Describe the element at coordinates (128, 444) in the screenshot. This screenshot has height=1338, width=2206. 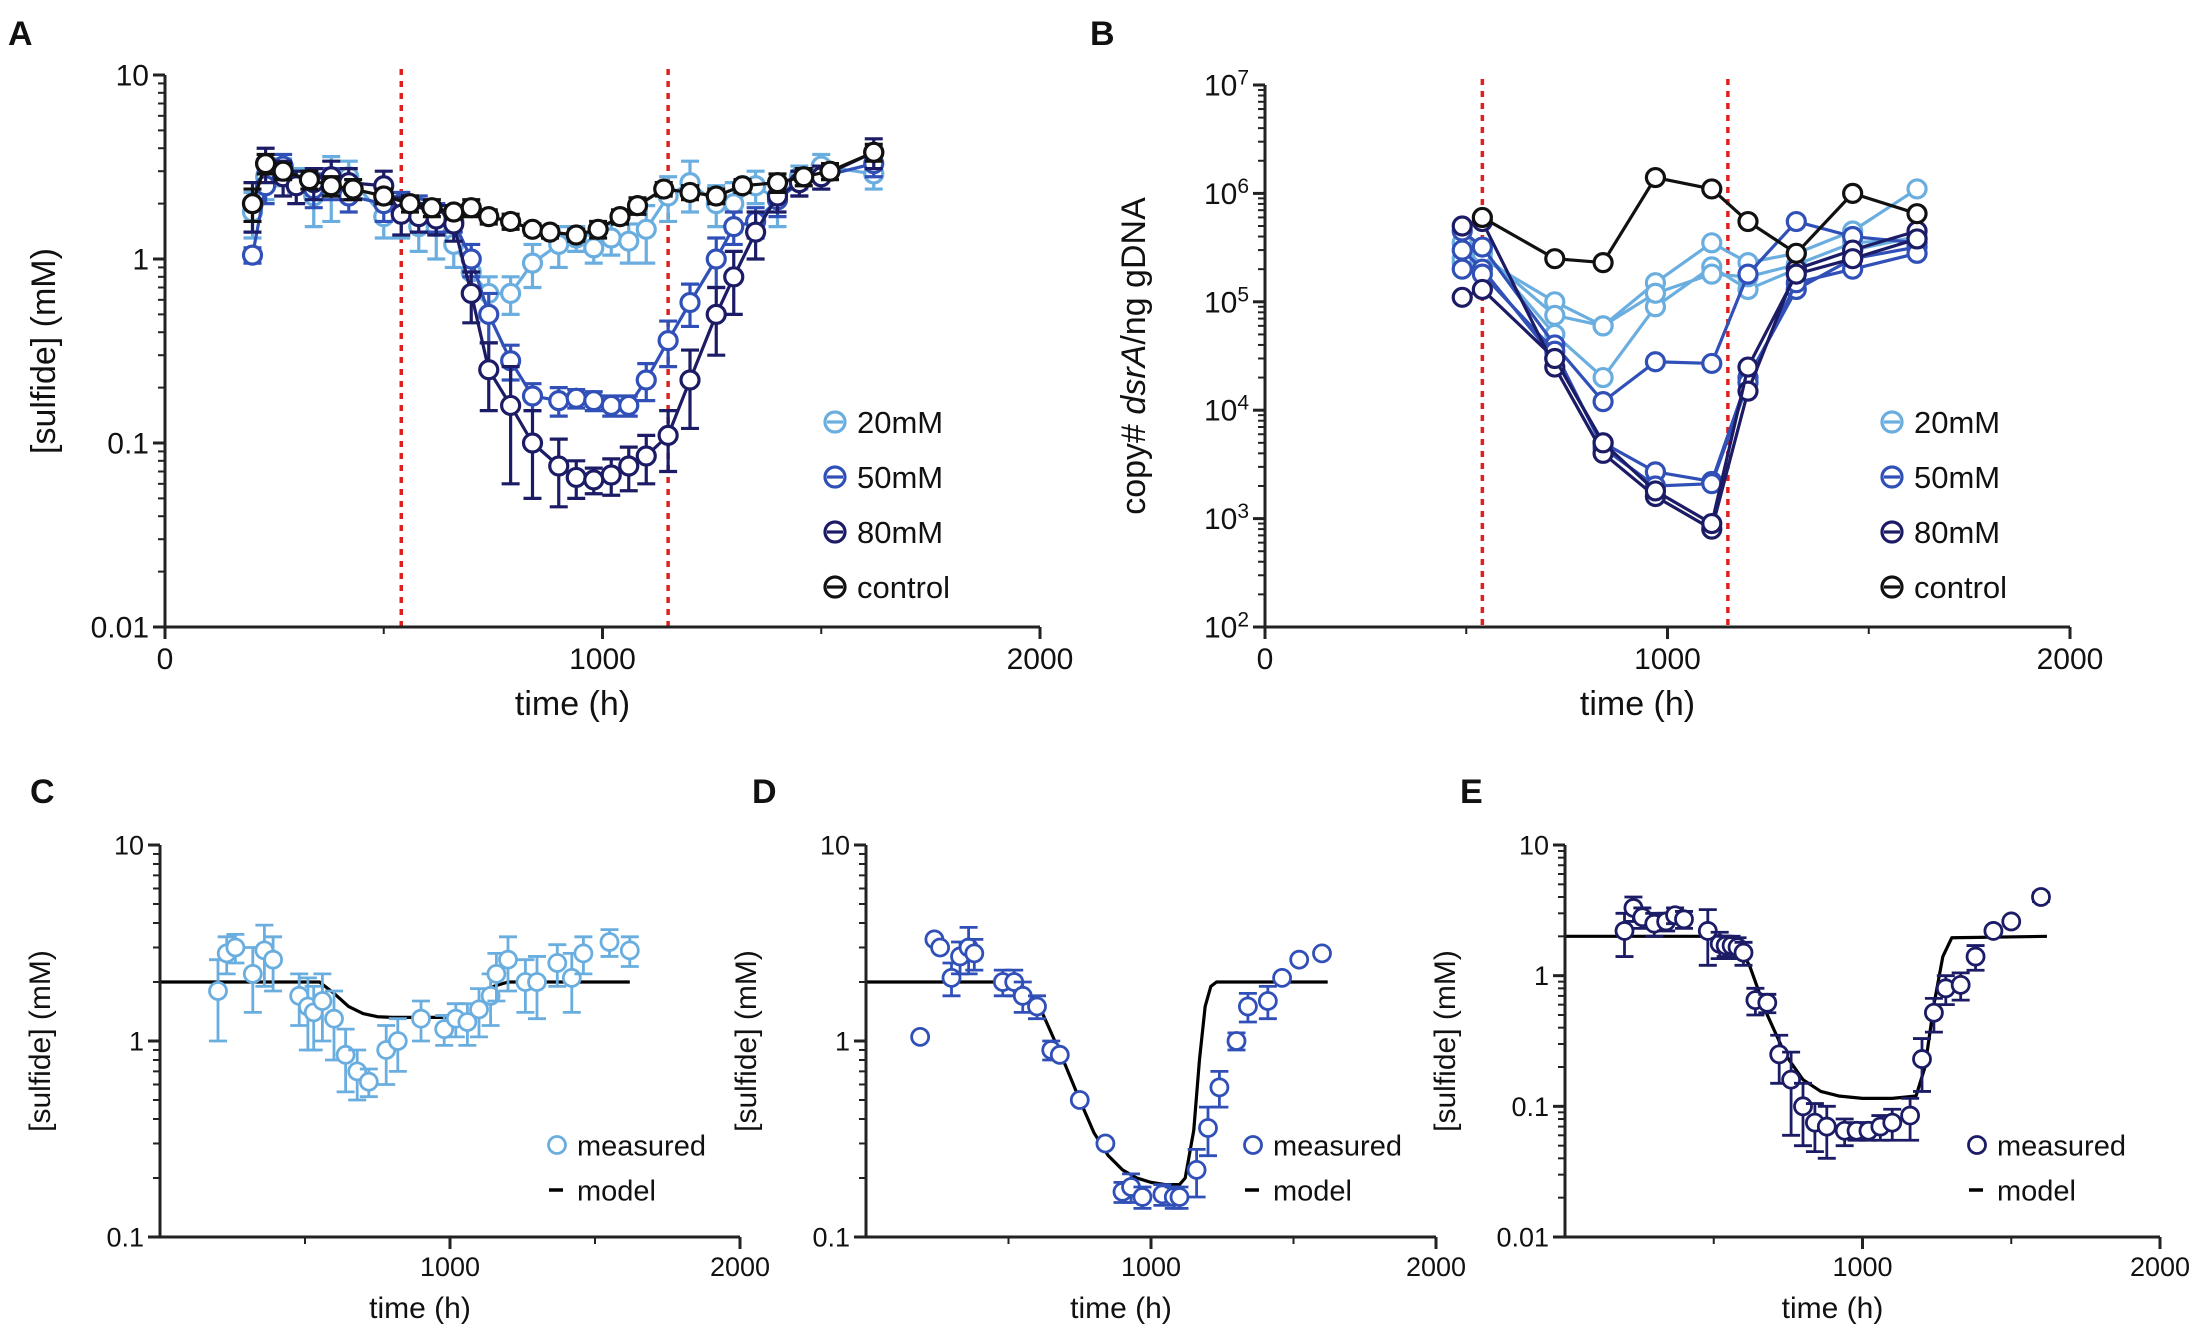
I see `y-tick-label: 0.1` at that location.